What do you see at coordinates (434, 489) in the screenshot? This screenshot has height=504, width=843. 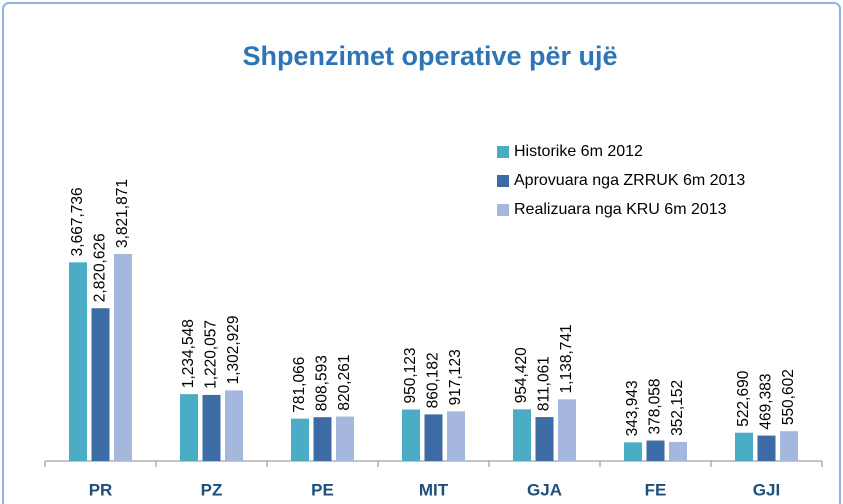 I see `x-tick-label: MIT` at bounding box center [434, 489].